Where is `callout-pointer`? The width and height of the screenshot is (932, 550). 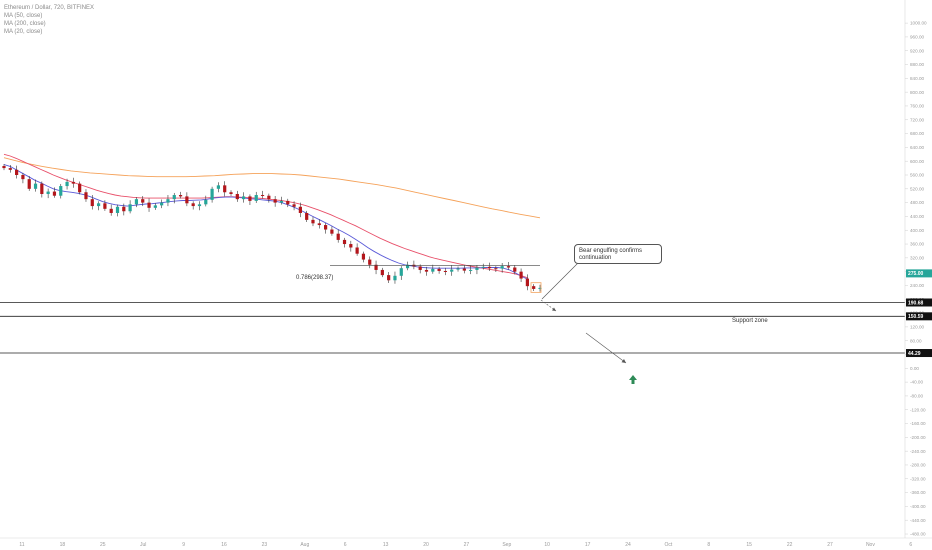
callout-pointer is located at coordinates (560, 281).